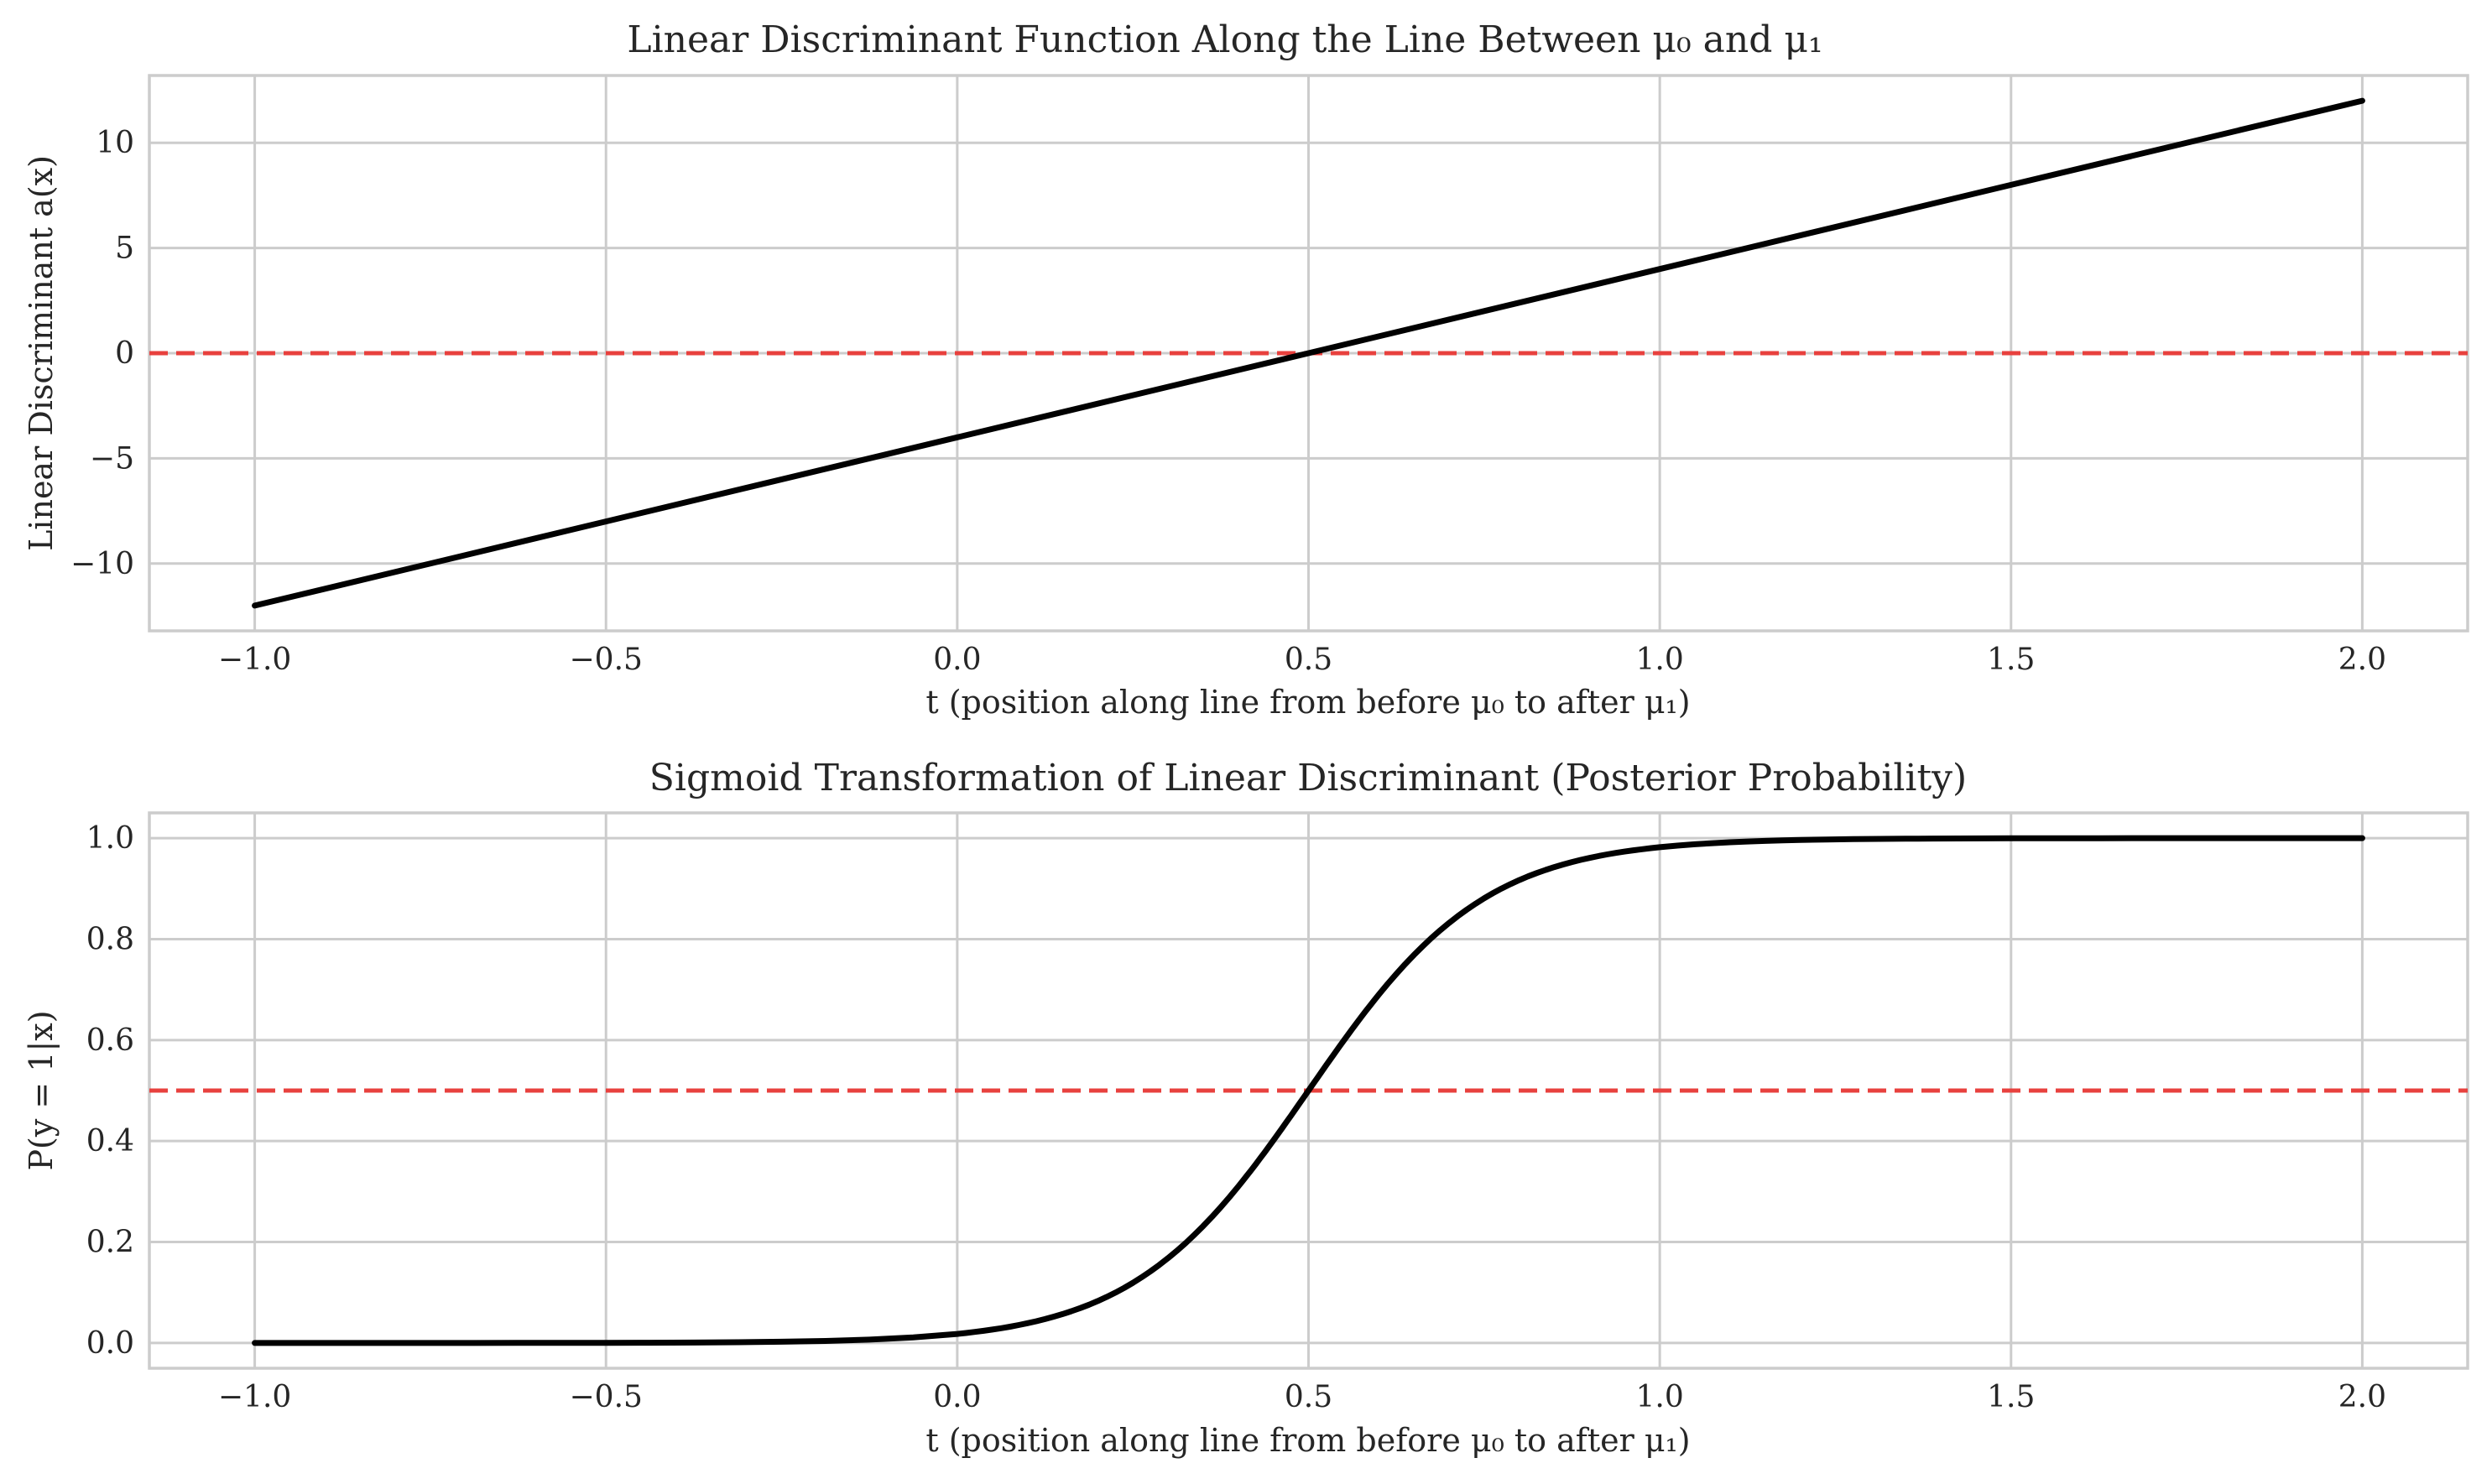  I want to click on y-tick-label: 10, so click(115, 143).